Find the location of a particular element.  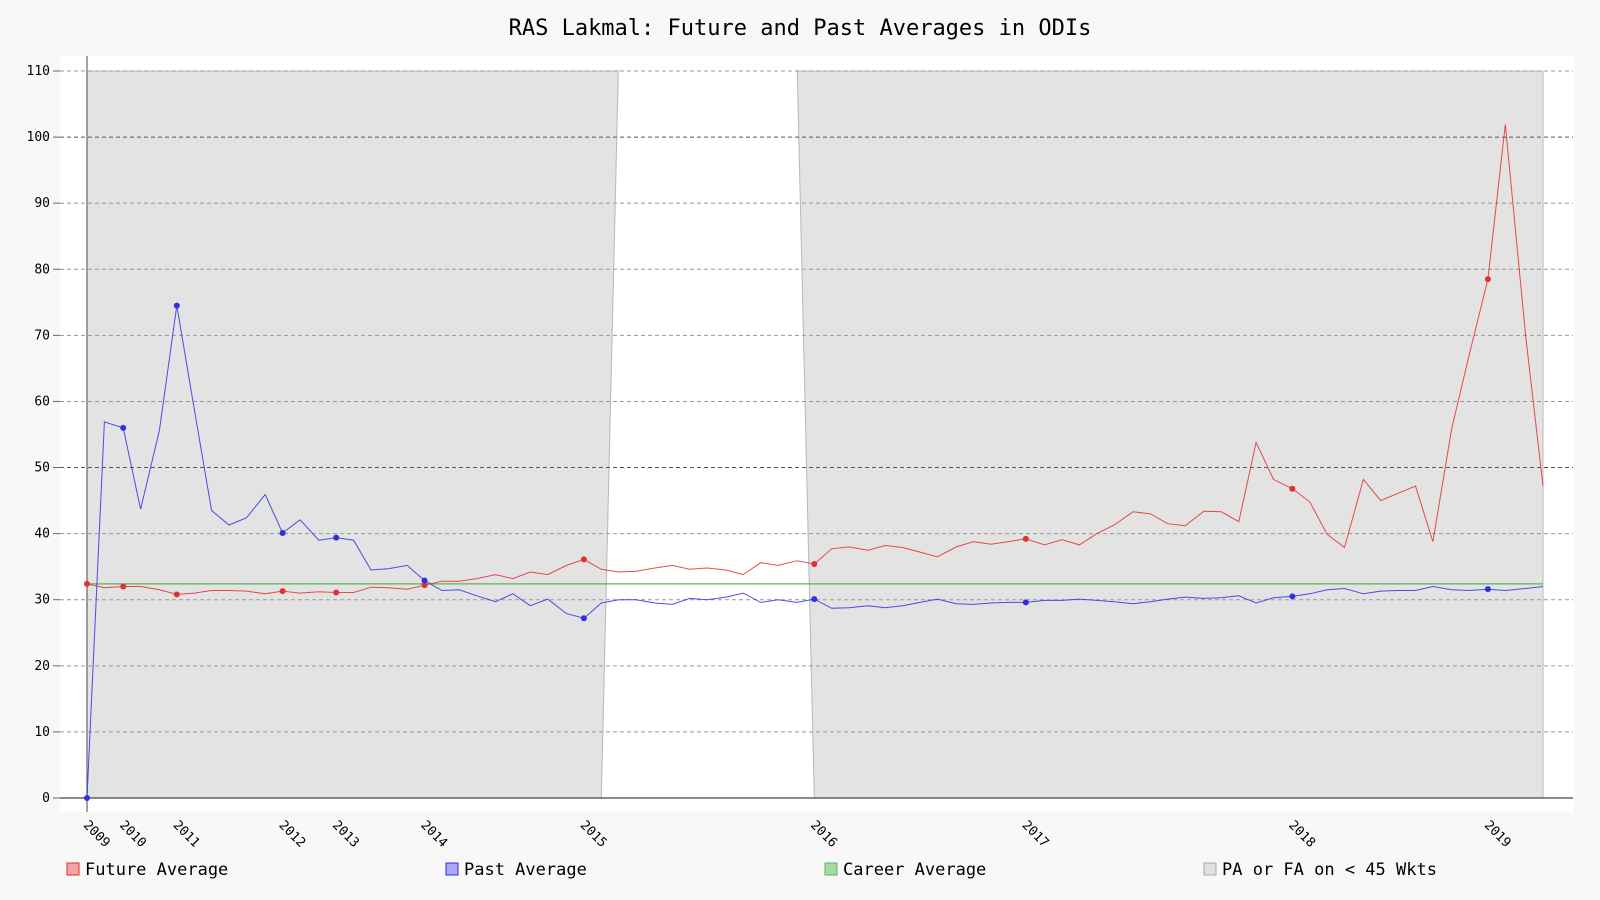

legend-swatch-career is located at coordinates (831, 869).